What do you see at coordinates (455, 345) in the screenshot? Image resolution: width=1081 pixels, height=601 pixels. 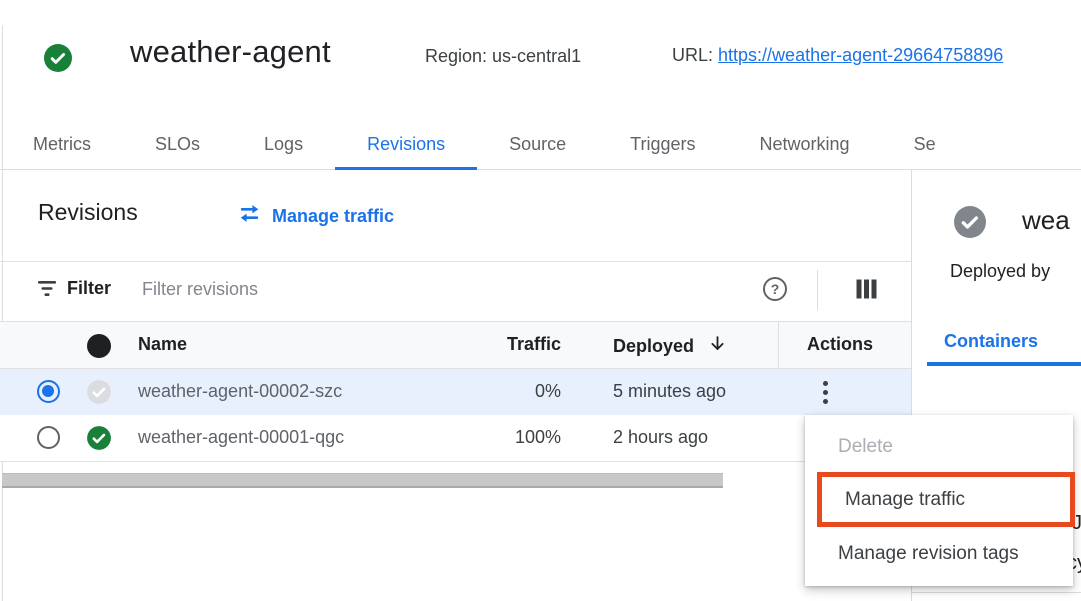 I see `table-header` at bounding box center [455, 345].